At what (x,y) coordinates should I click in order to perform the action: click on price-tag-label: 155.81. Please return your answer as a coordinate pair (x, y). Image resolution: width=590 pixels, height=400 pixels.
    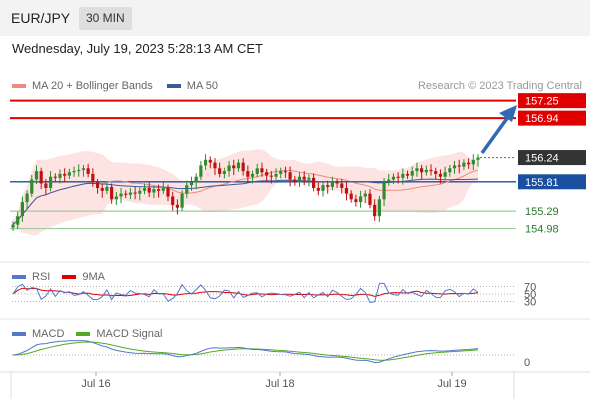
    Looking at the image, I should click on (542, 183).